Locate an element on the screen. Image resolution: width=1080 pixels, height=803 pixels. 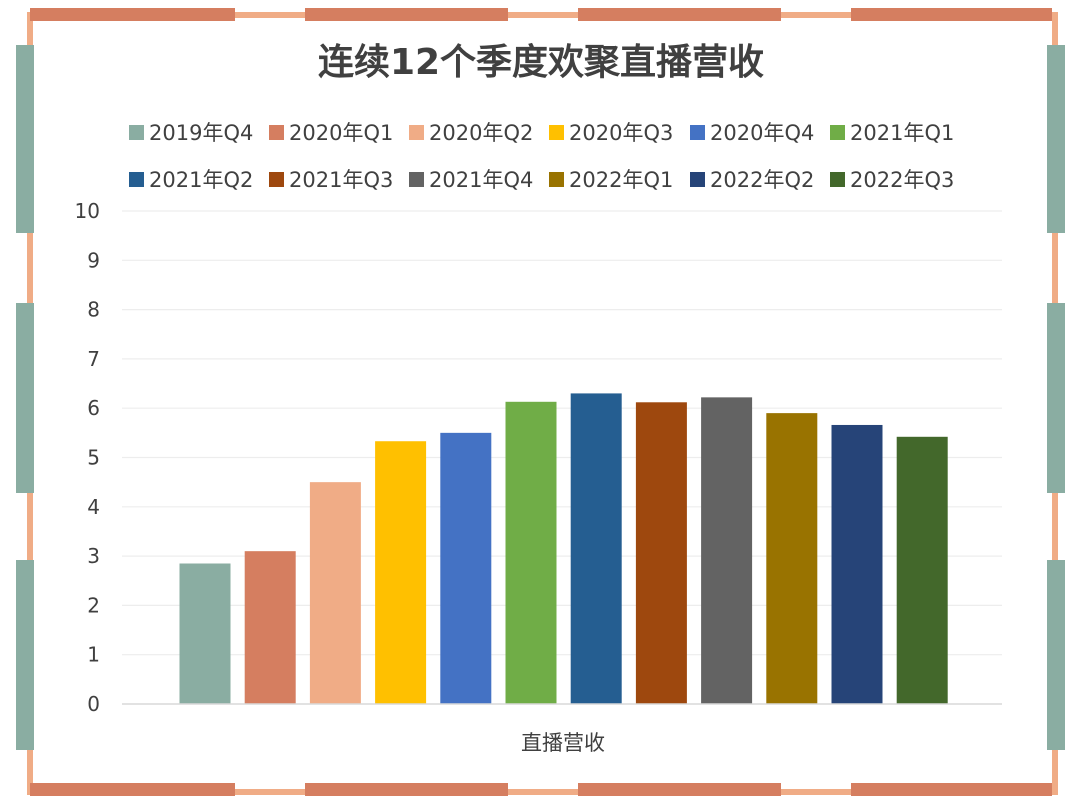
legend-label: 2021年Q3 is located at coordinates (341, 180).